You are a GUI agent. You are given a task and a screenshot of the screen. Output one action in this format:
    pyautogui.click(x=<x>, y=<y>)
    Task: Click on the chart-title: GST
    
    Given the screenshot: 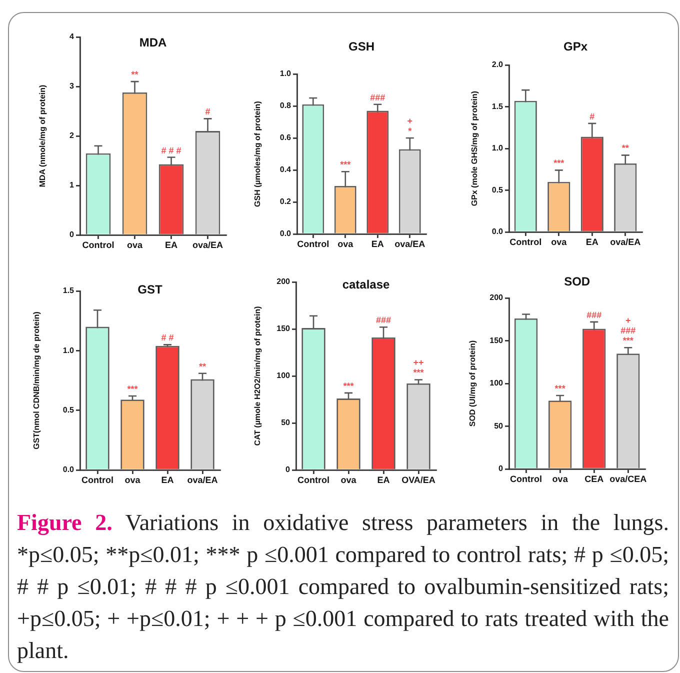 What is the action you would take?
    pyautogui.click(x=150, y=289)
    